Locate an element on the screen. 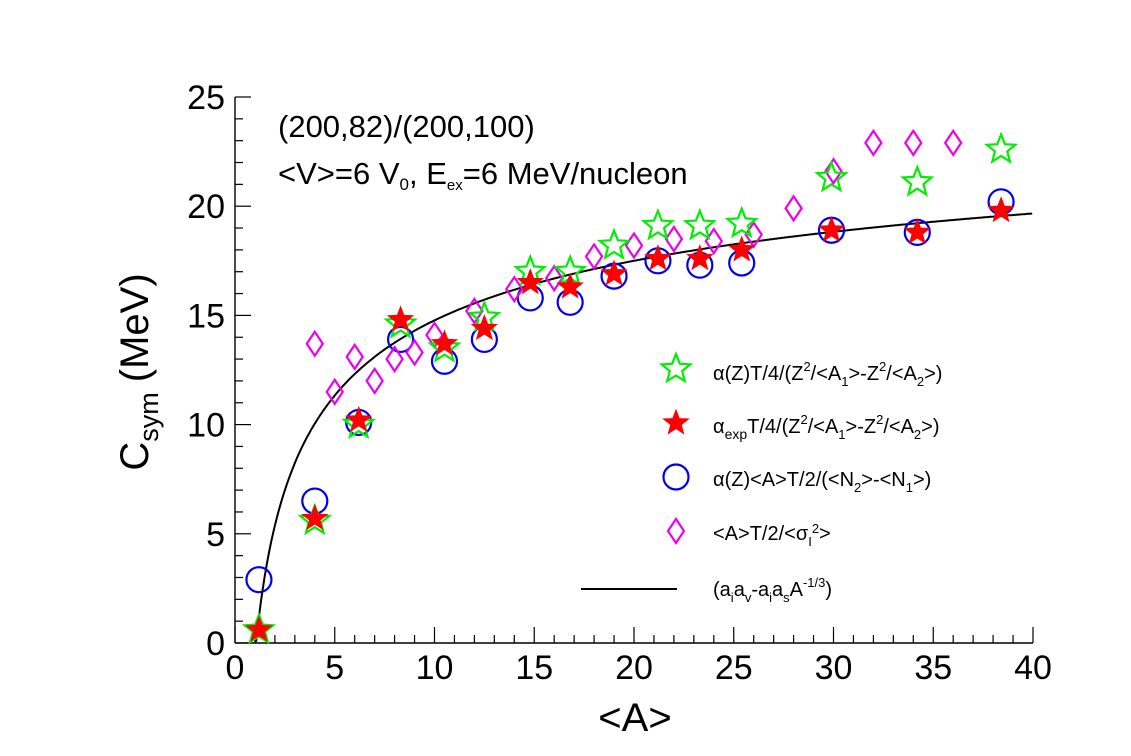  y-tick-label: 15 is located at coordinates (206, 316).